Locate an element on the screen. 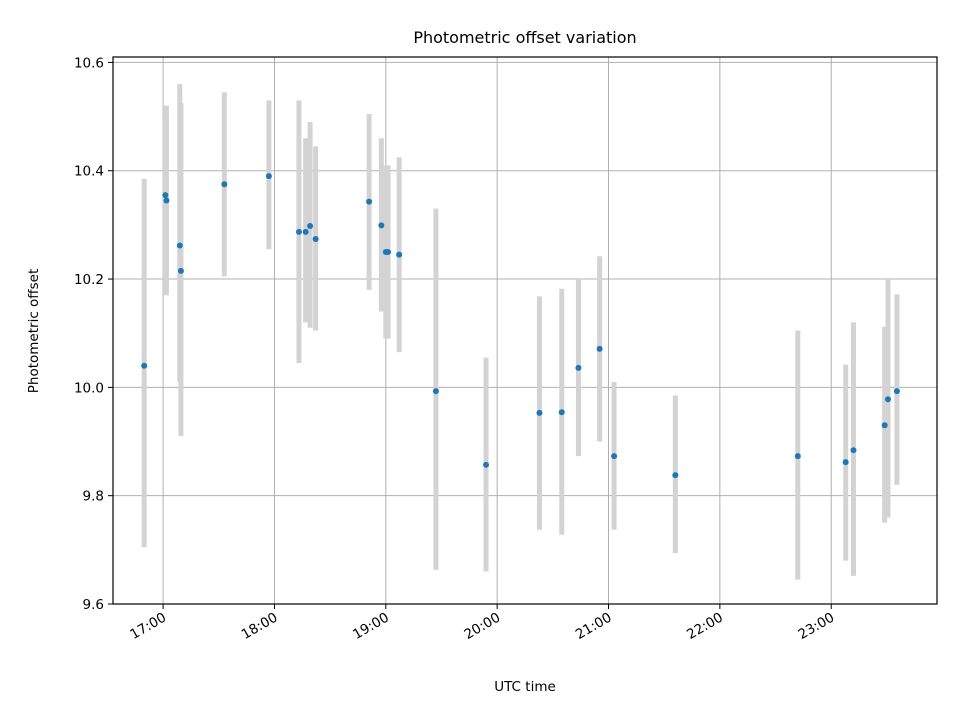  y-tick-label: 10.2 is located at coordinates (89, 280).